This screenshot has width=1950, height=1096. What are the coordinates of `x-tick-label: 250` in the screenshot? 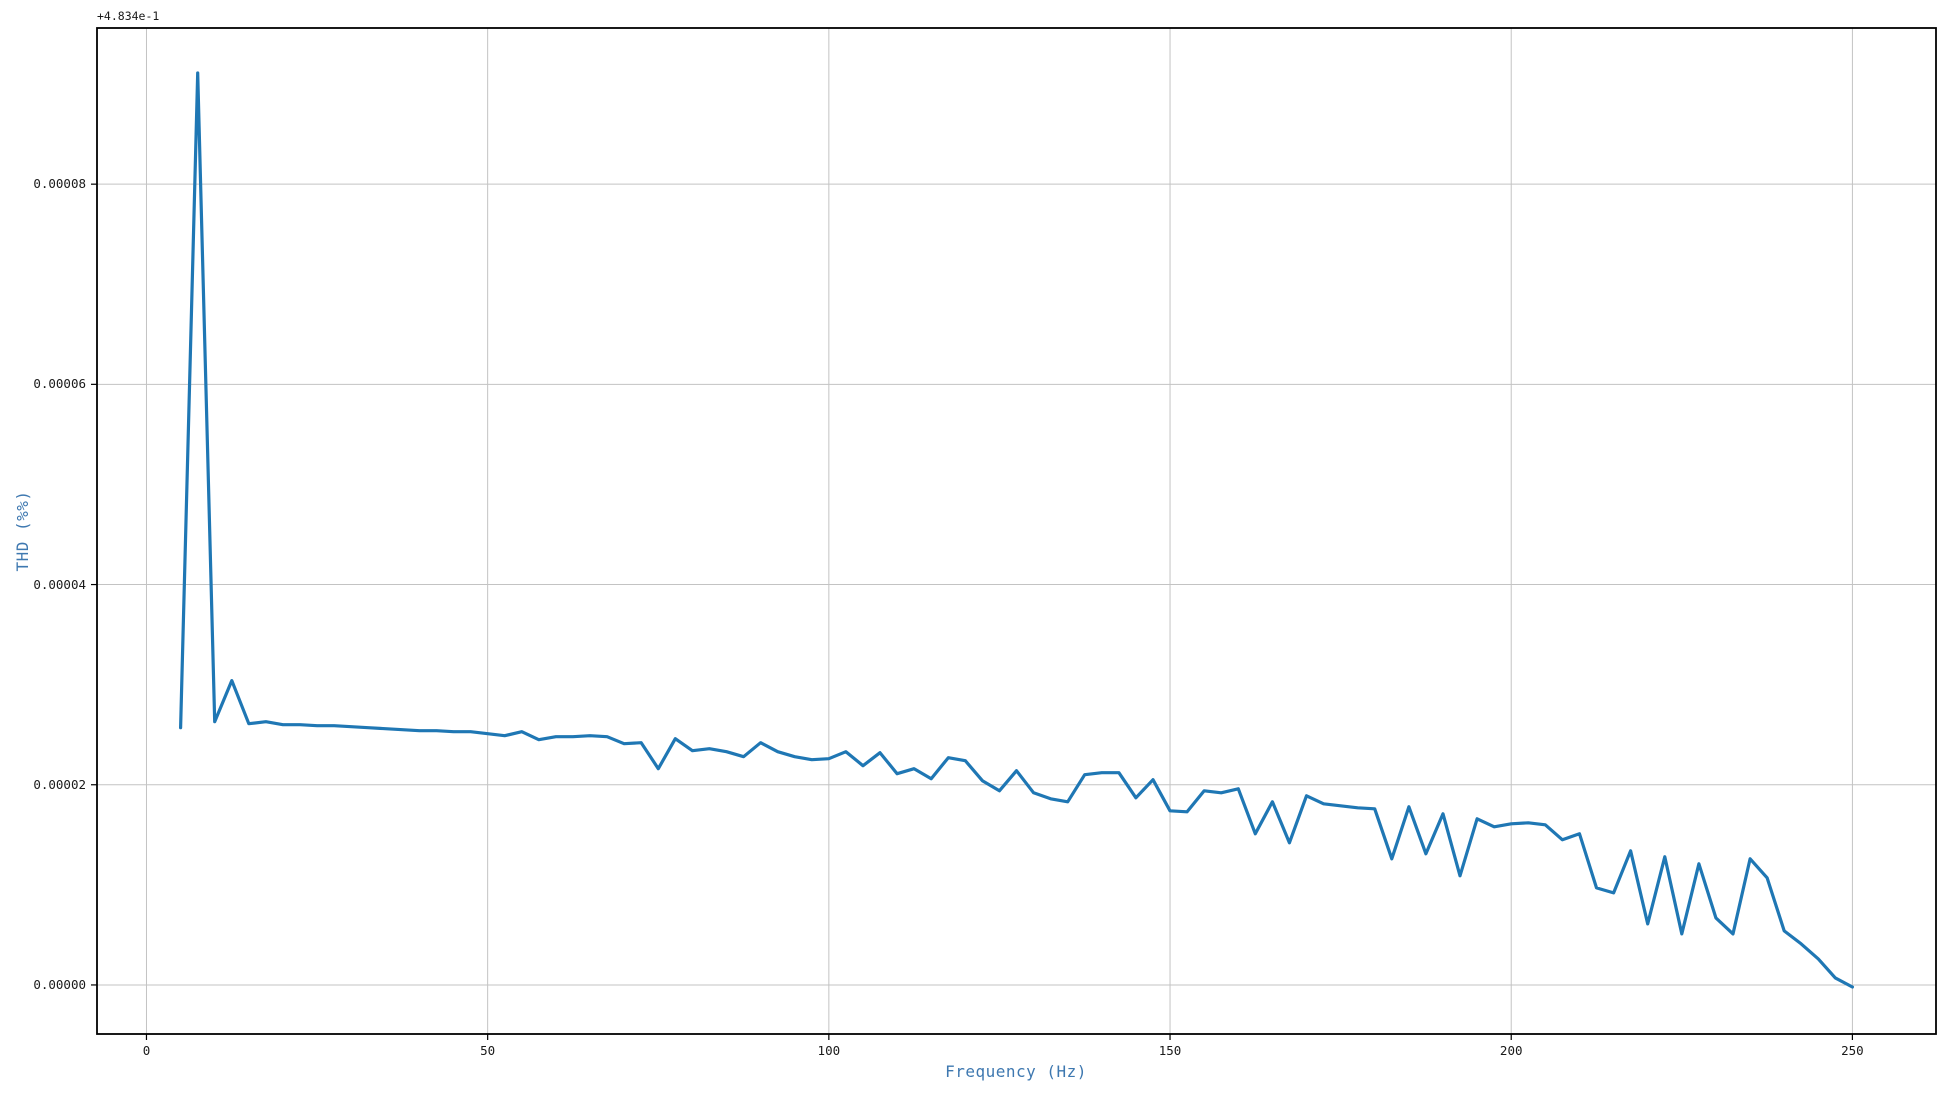 It's located at (1852, 1050).